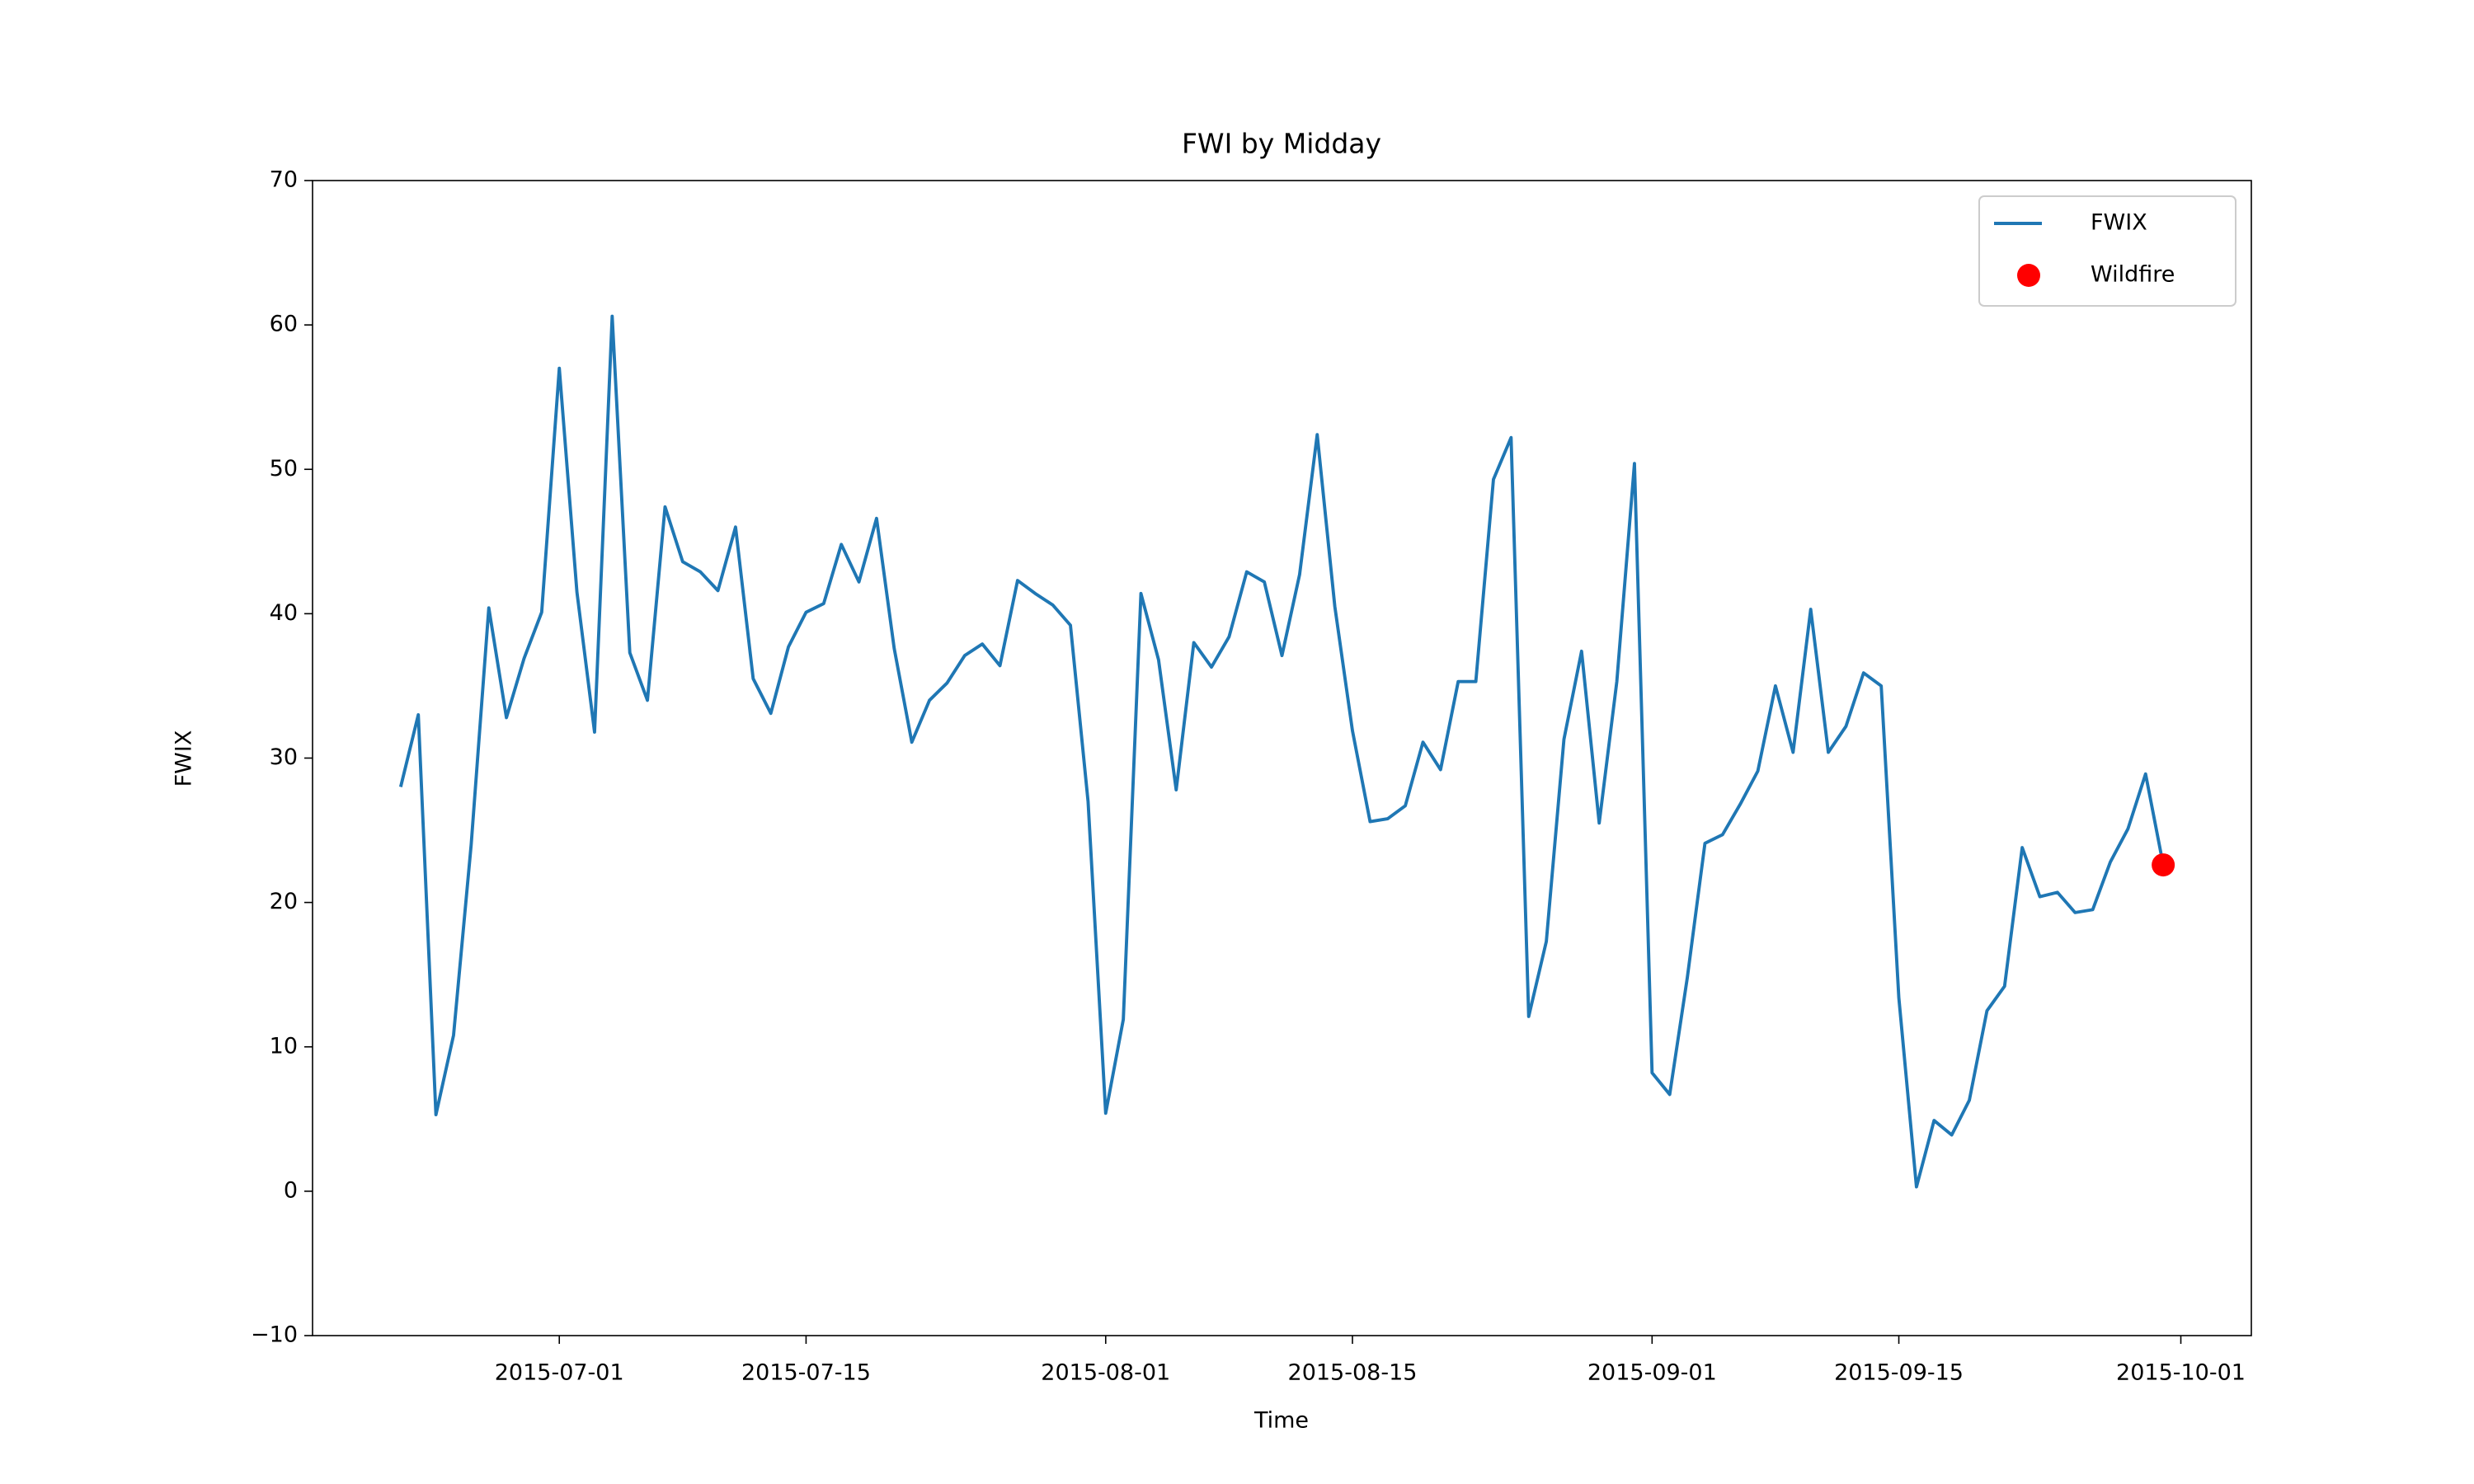 The image size is (2474, 1484). Describe the element at coordinates (284, 468) in the screenshot. I see `y-tick-label: 50` at that location.